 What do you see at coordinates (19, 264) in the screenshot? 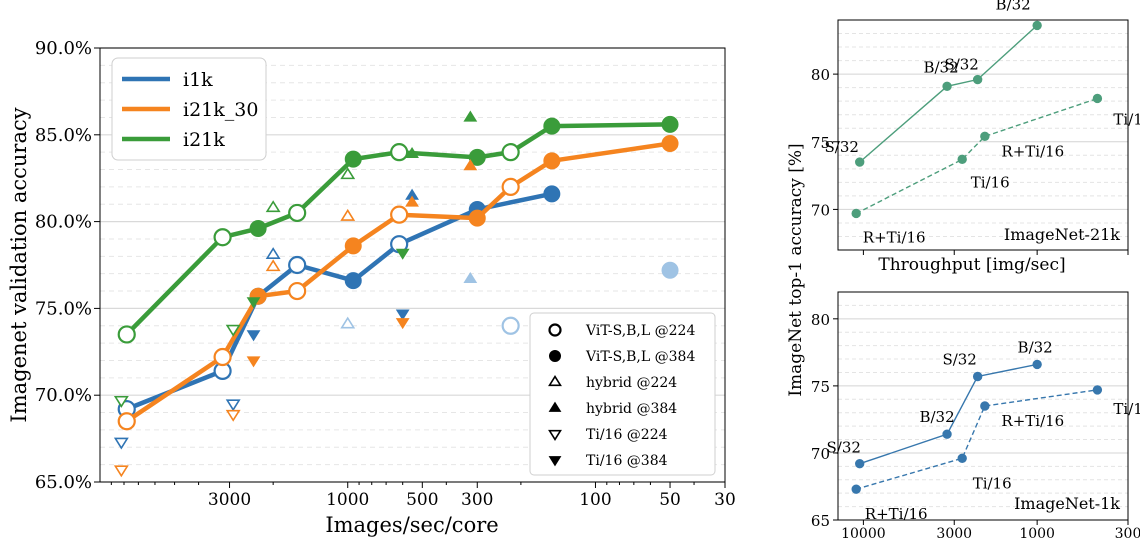
I see `main-ylabel: Imagenet validation accuracy` at bounding box center [19, 264].